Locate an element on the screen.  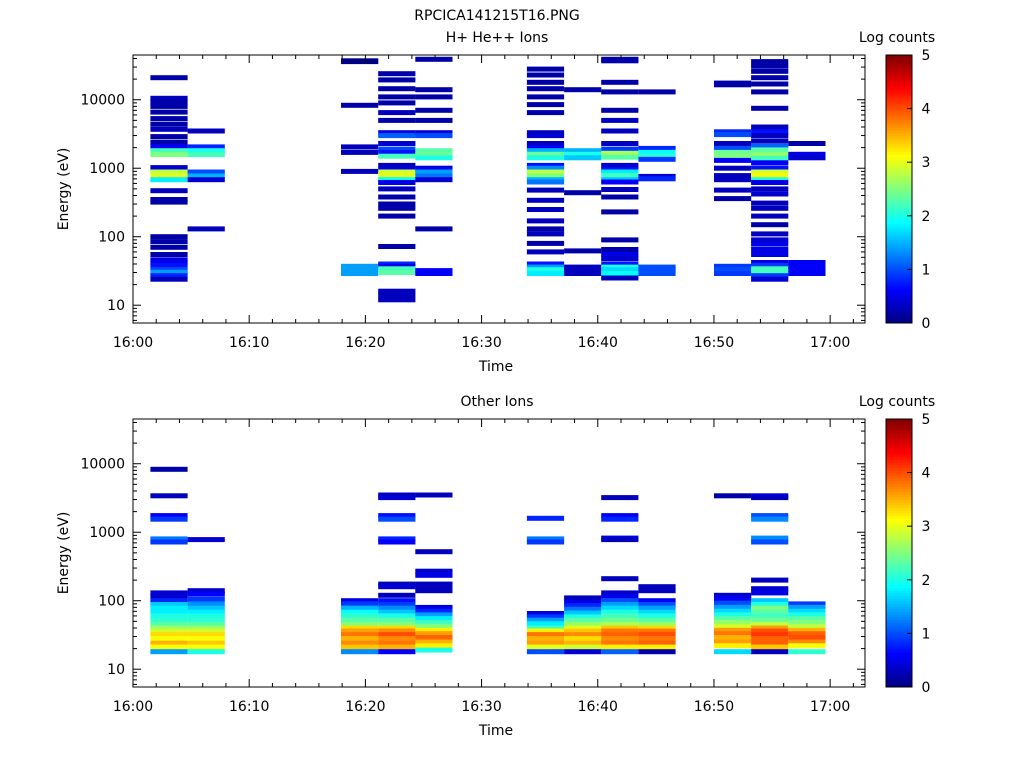
chart-title: H+ He++ Ions is located at coordinates (497, 38).